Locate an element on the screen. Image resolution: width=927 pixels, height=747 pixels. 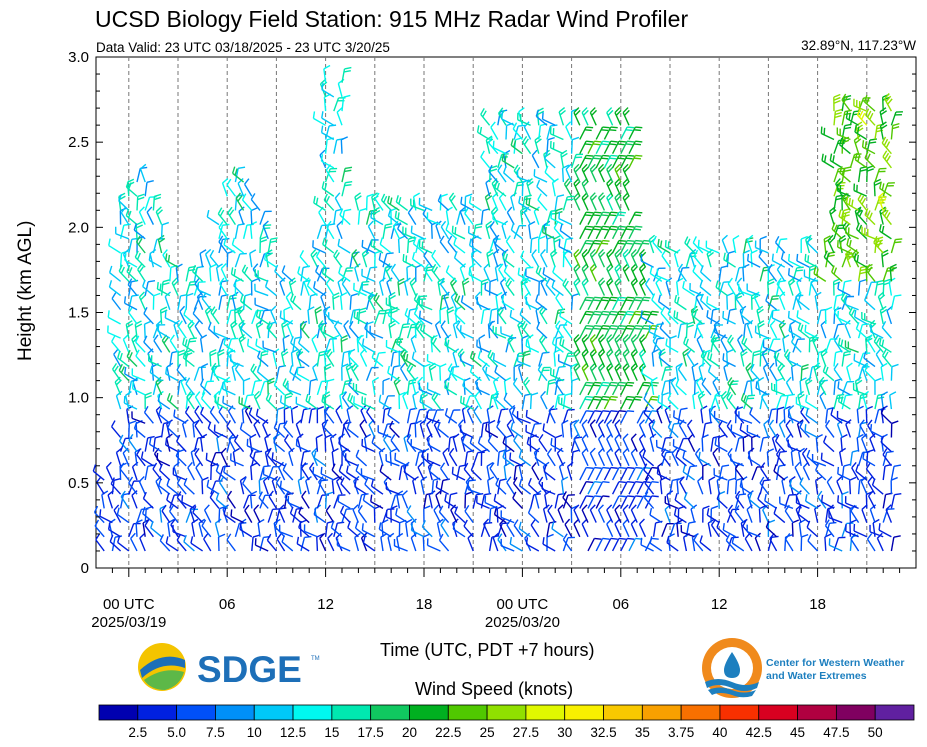
colorbar-tick-label: 40 is located at coordinates (719, 732).